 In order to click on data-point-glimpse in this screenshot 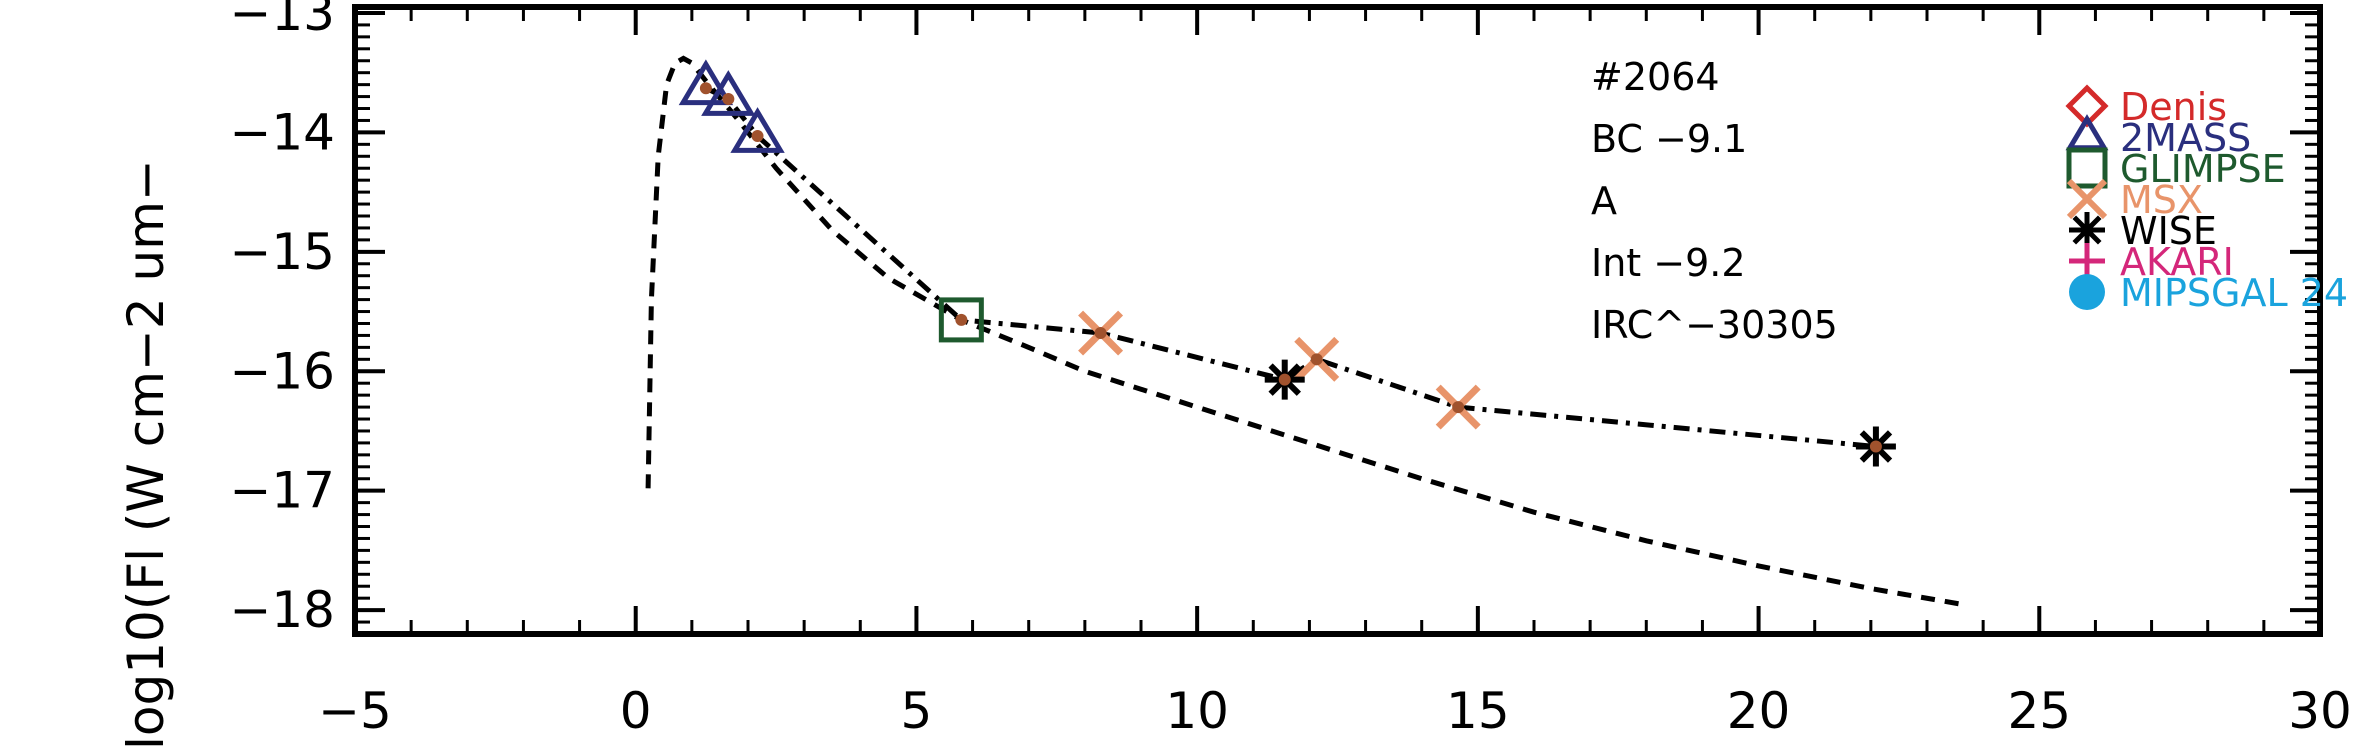, I will do `click(961, 320)`.